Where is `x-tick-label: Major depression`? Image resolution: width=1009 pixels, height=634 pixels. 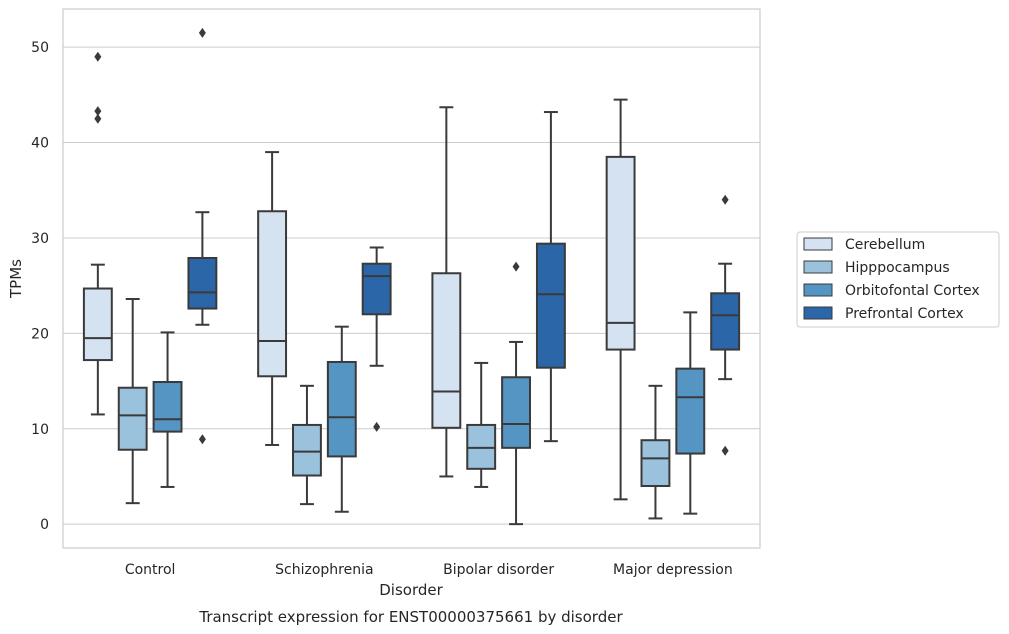 x-tick-label: Major depression is located at coordinates (673, 570).